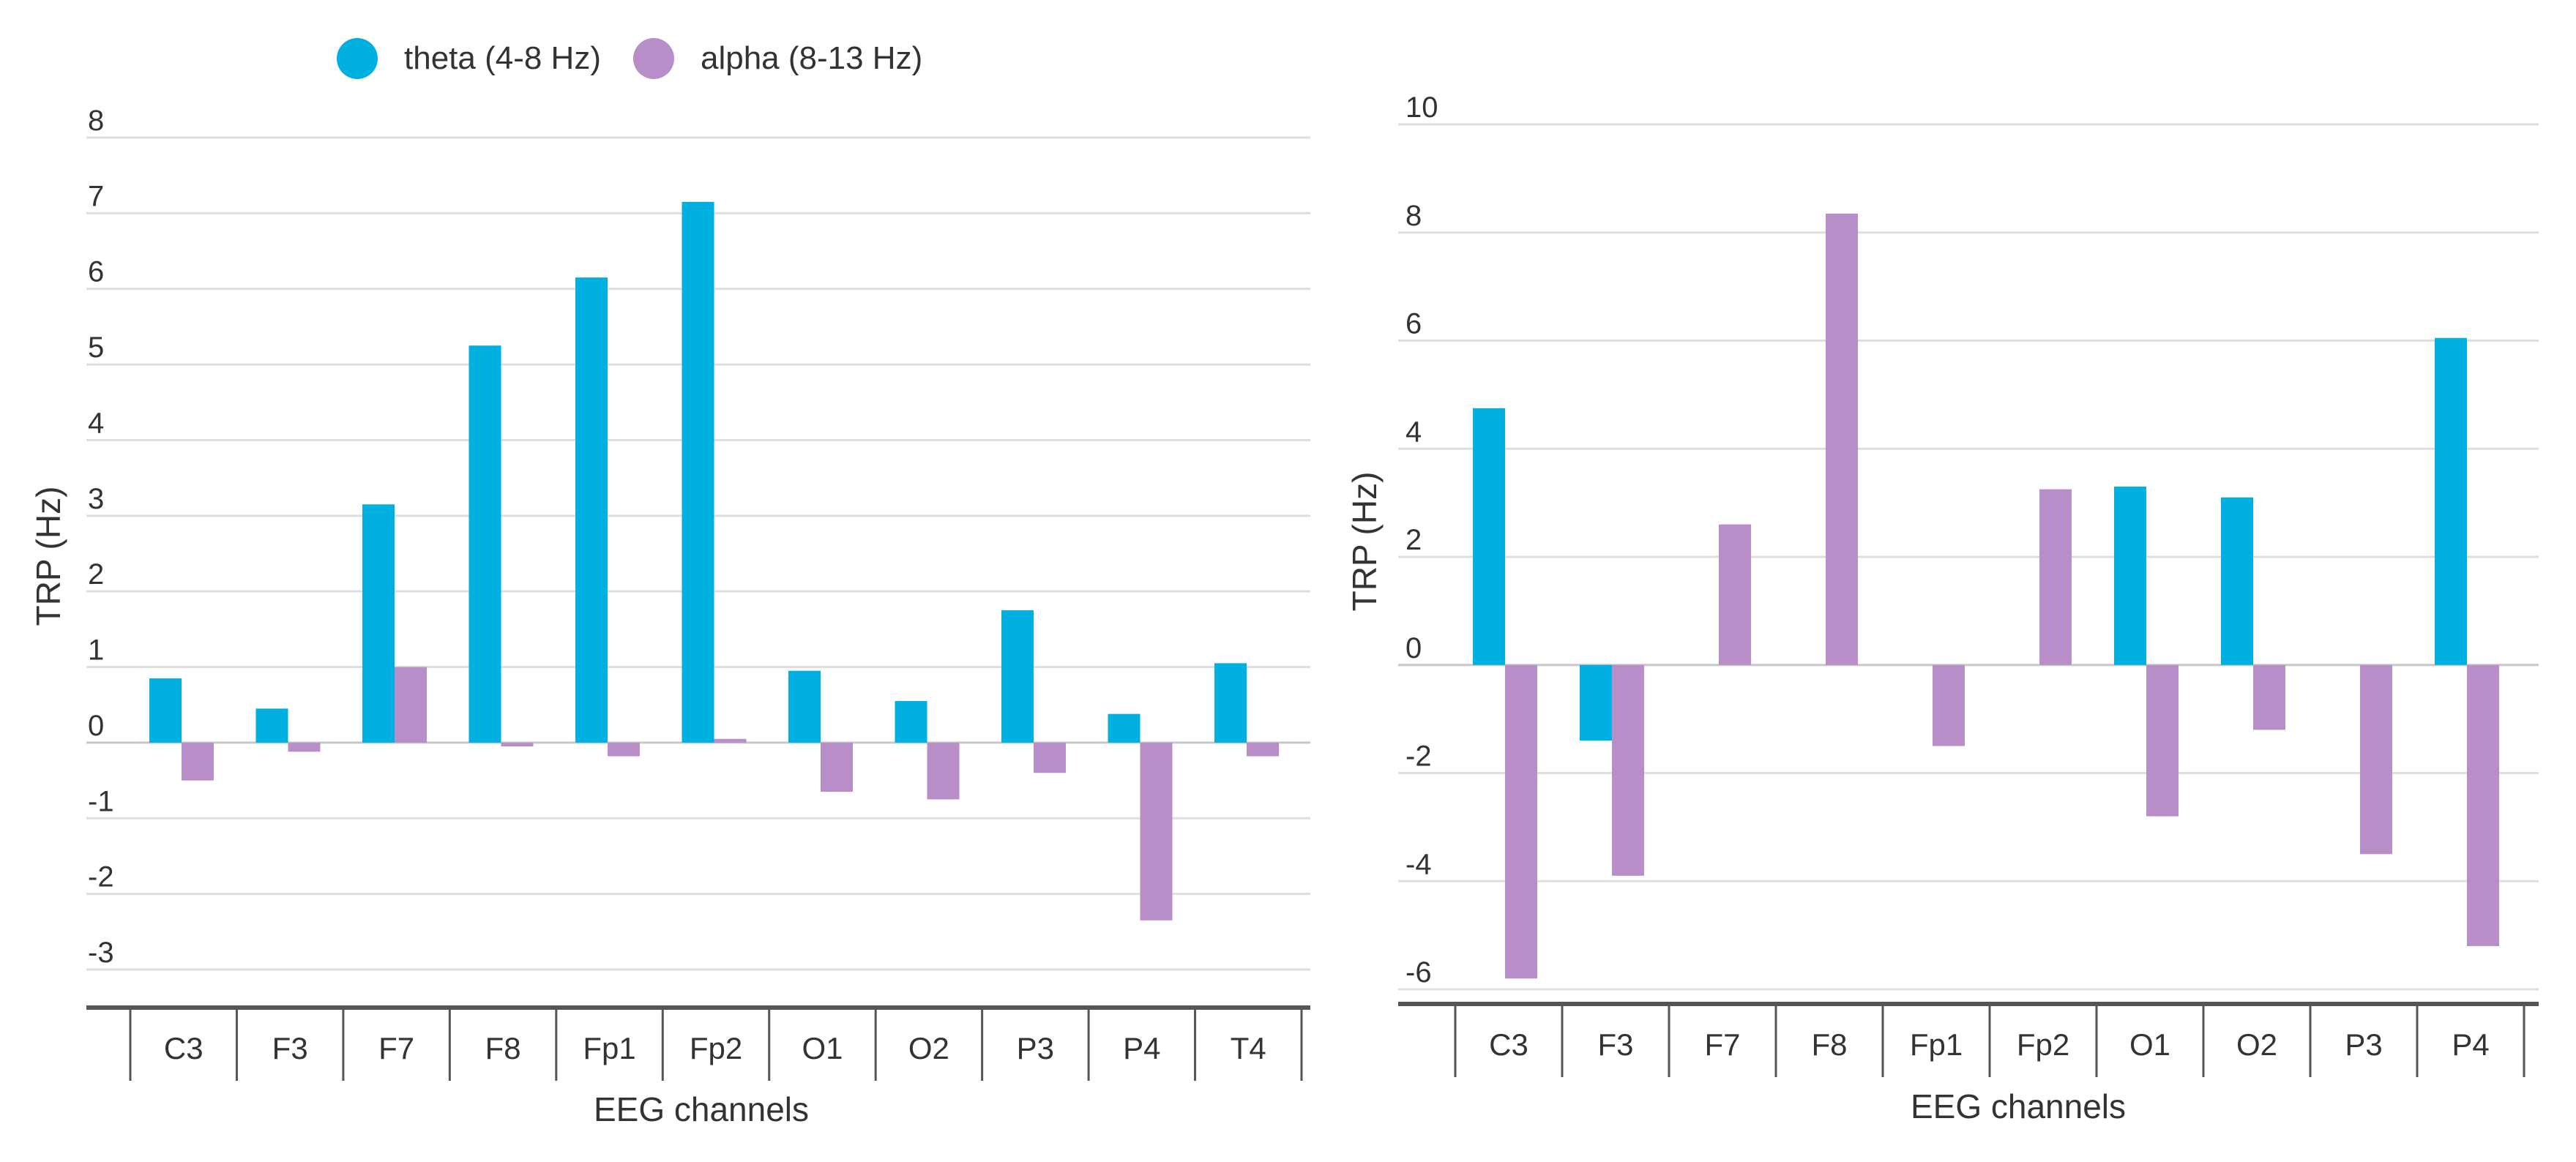 The width and height of the screenshot is (2576, 1162). I want to click on bar-theta-fp2, so click(698, 472).